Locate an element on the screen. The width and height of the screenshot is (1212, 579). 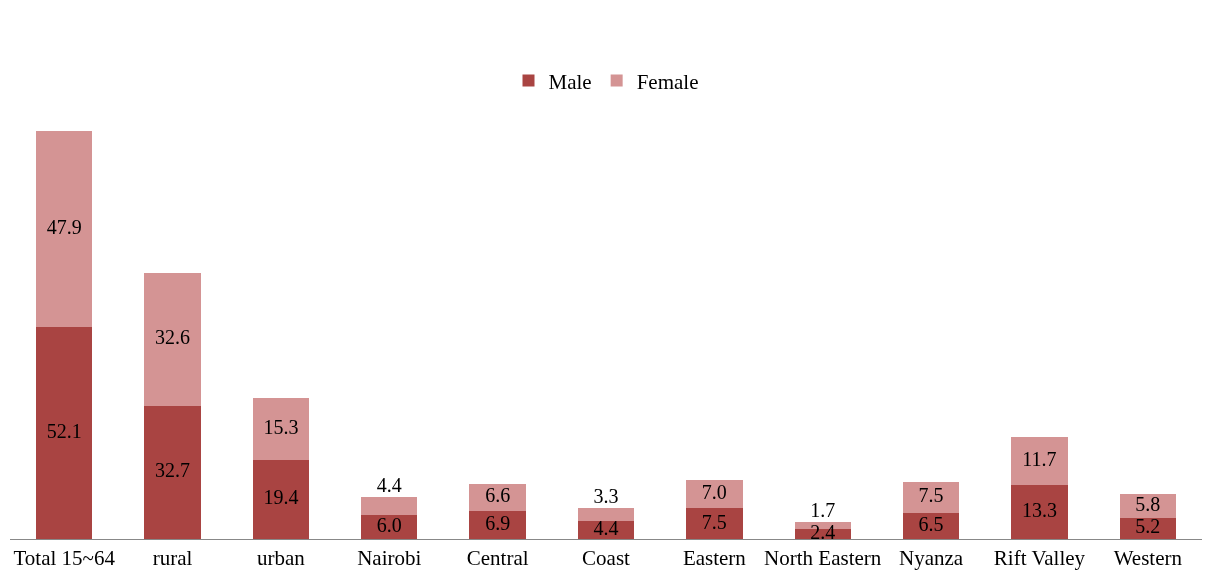
data-label: 2.4 is located at coordinates (823, 532).